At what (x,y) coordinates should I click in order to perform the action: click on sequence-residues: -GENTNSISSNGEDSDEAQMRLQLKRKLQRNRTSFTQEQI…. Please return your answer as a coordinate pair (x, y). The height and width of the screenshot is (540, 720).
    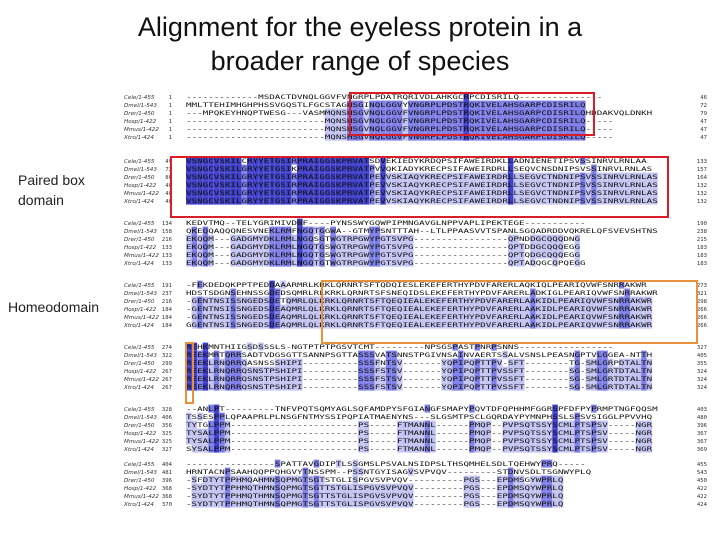
    Looking at the image, I should click on (419, 317).